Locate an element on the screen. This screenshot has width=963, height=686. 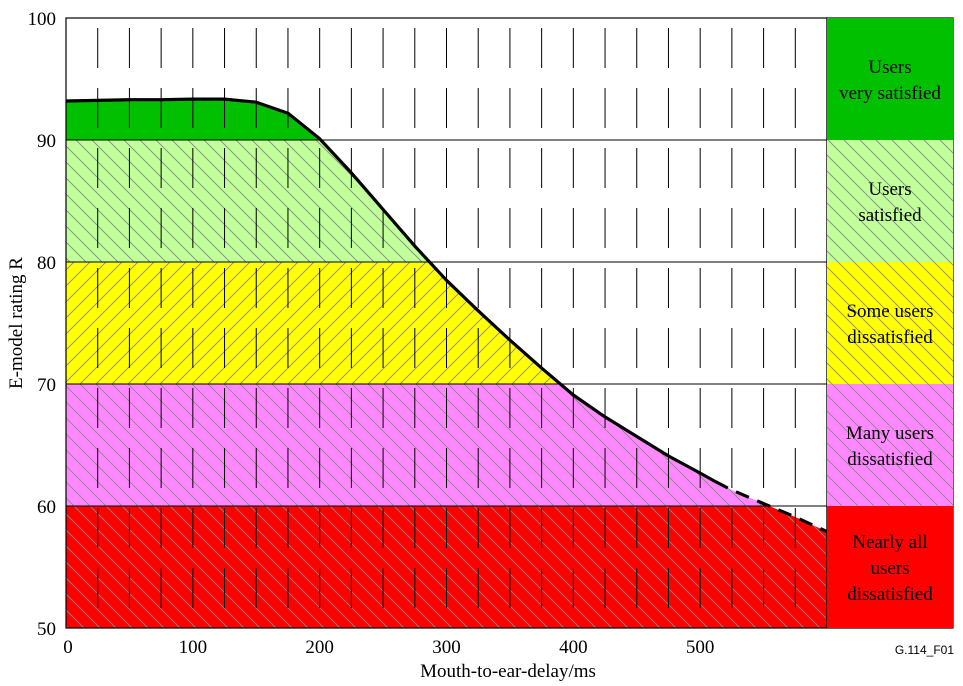
legend-label-3-1: dissatisfied is located at coordinates (890, 459).